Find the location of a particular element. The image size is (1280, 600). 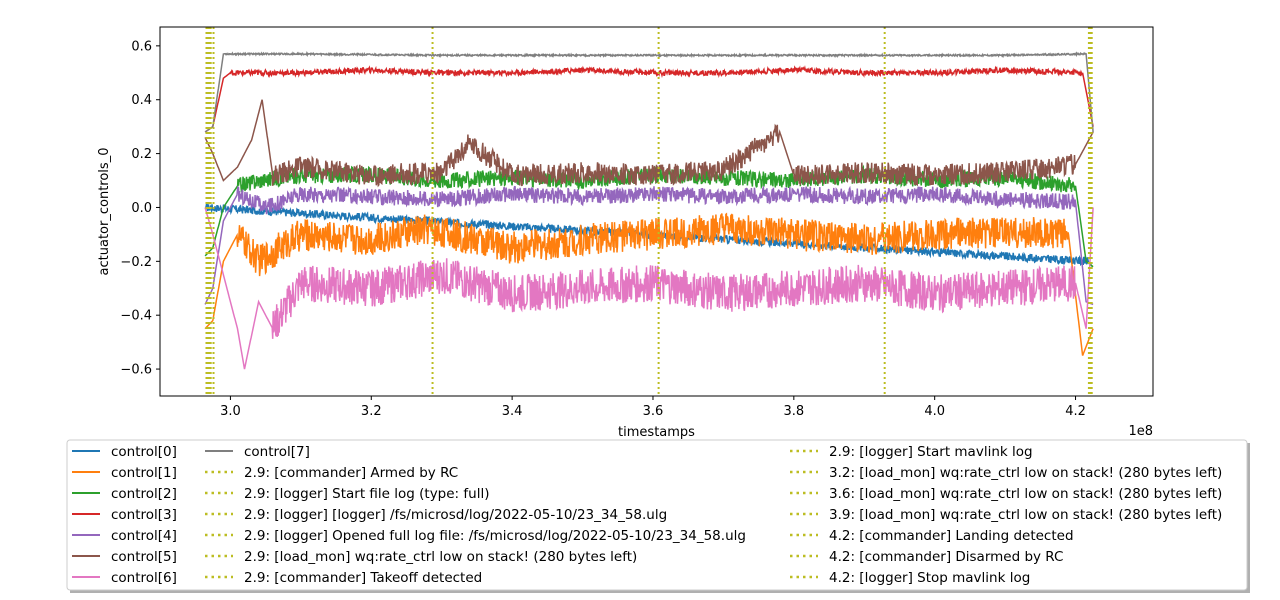

y-tick-label-0: 0.6 is located at coordinates (141, 46).